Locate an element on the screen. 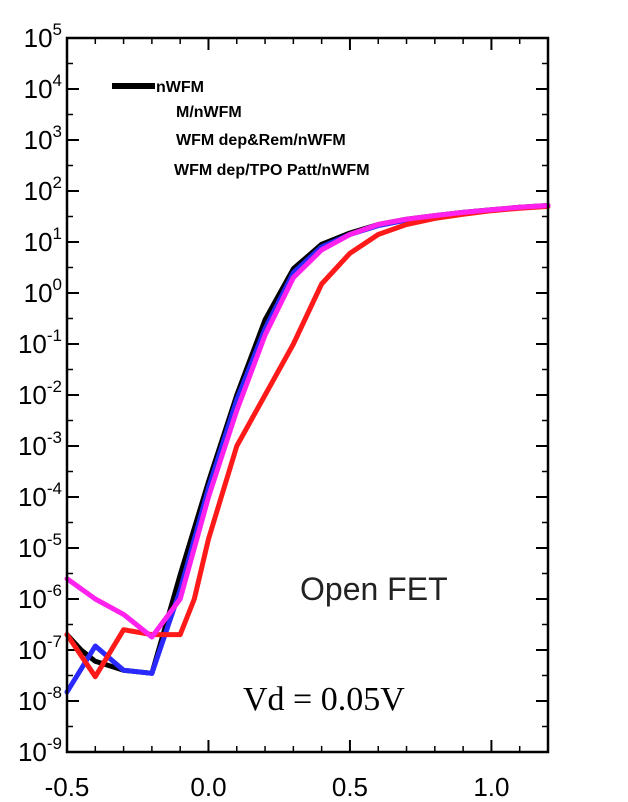 The image size is (628, 802). y-tick-label: 10⁰ is located at coordinates (43, 291).